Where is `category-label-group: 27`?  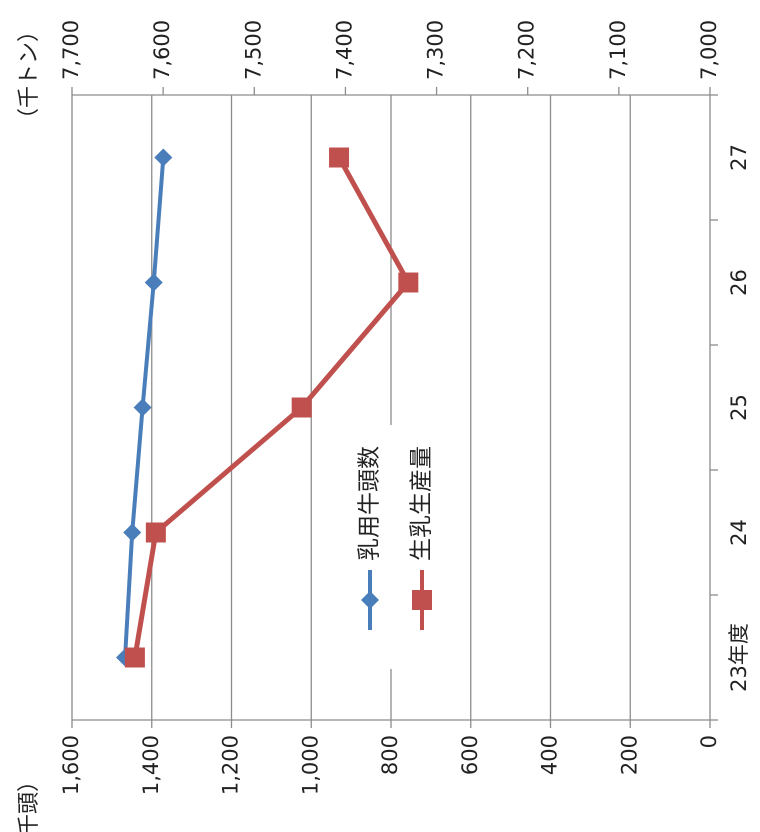
category-label-group: 27 is located at coordinates (739, 157).